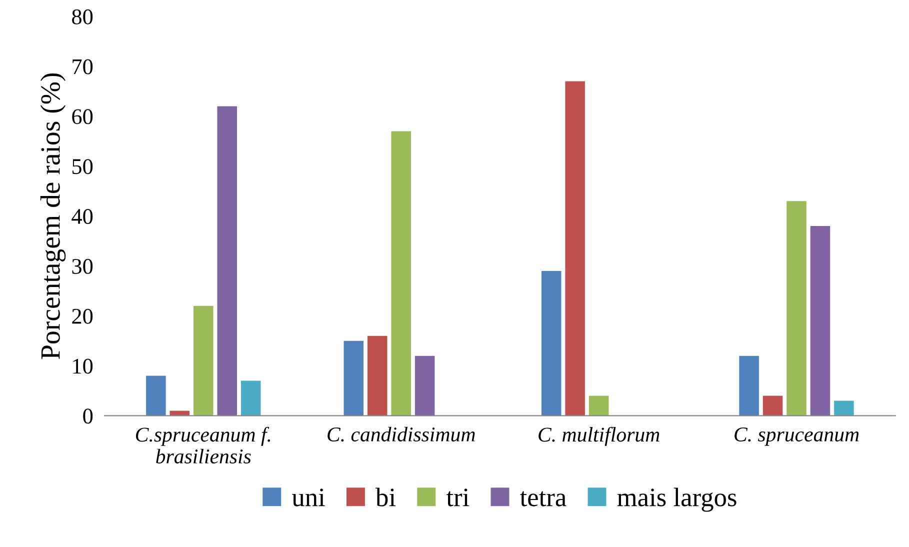  Describe the element at coordinates (82, 66) in the screenshot. I see `y-tick-label: 70` at that location.